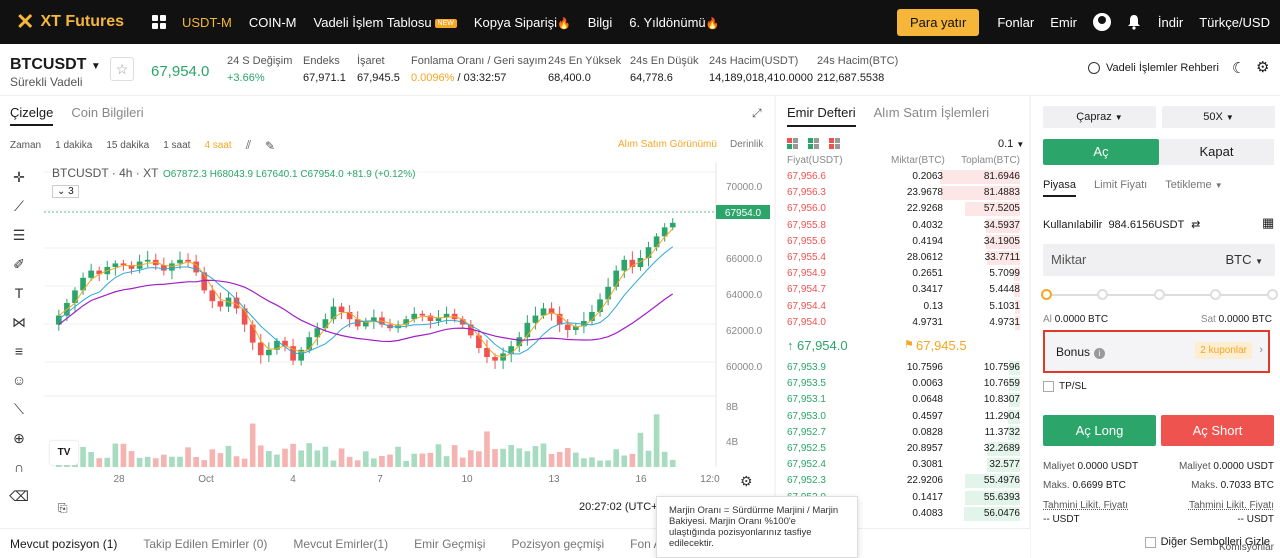 The width and height of the screenshot is (1280, 558). What do you see at coordinates (70, 21) in the screenshot?
I see `logo: ✕ XT Futures` at bounding box center [70, 21].